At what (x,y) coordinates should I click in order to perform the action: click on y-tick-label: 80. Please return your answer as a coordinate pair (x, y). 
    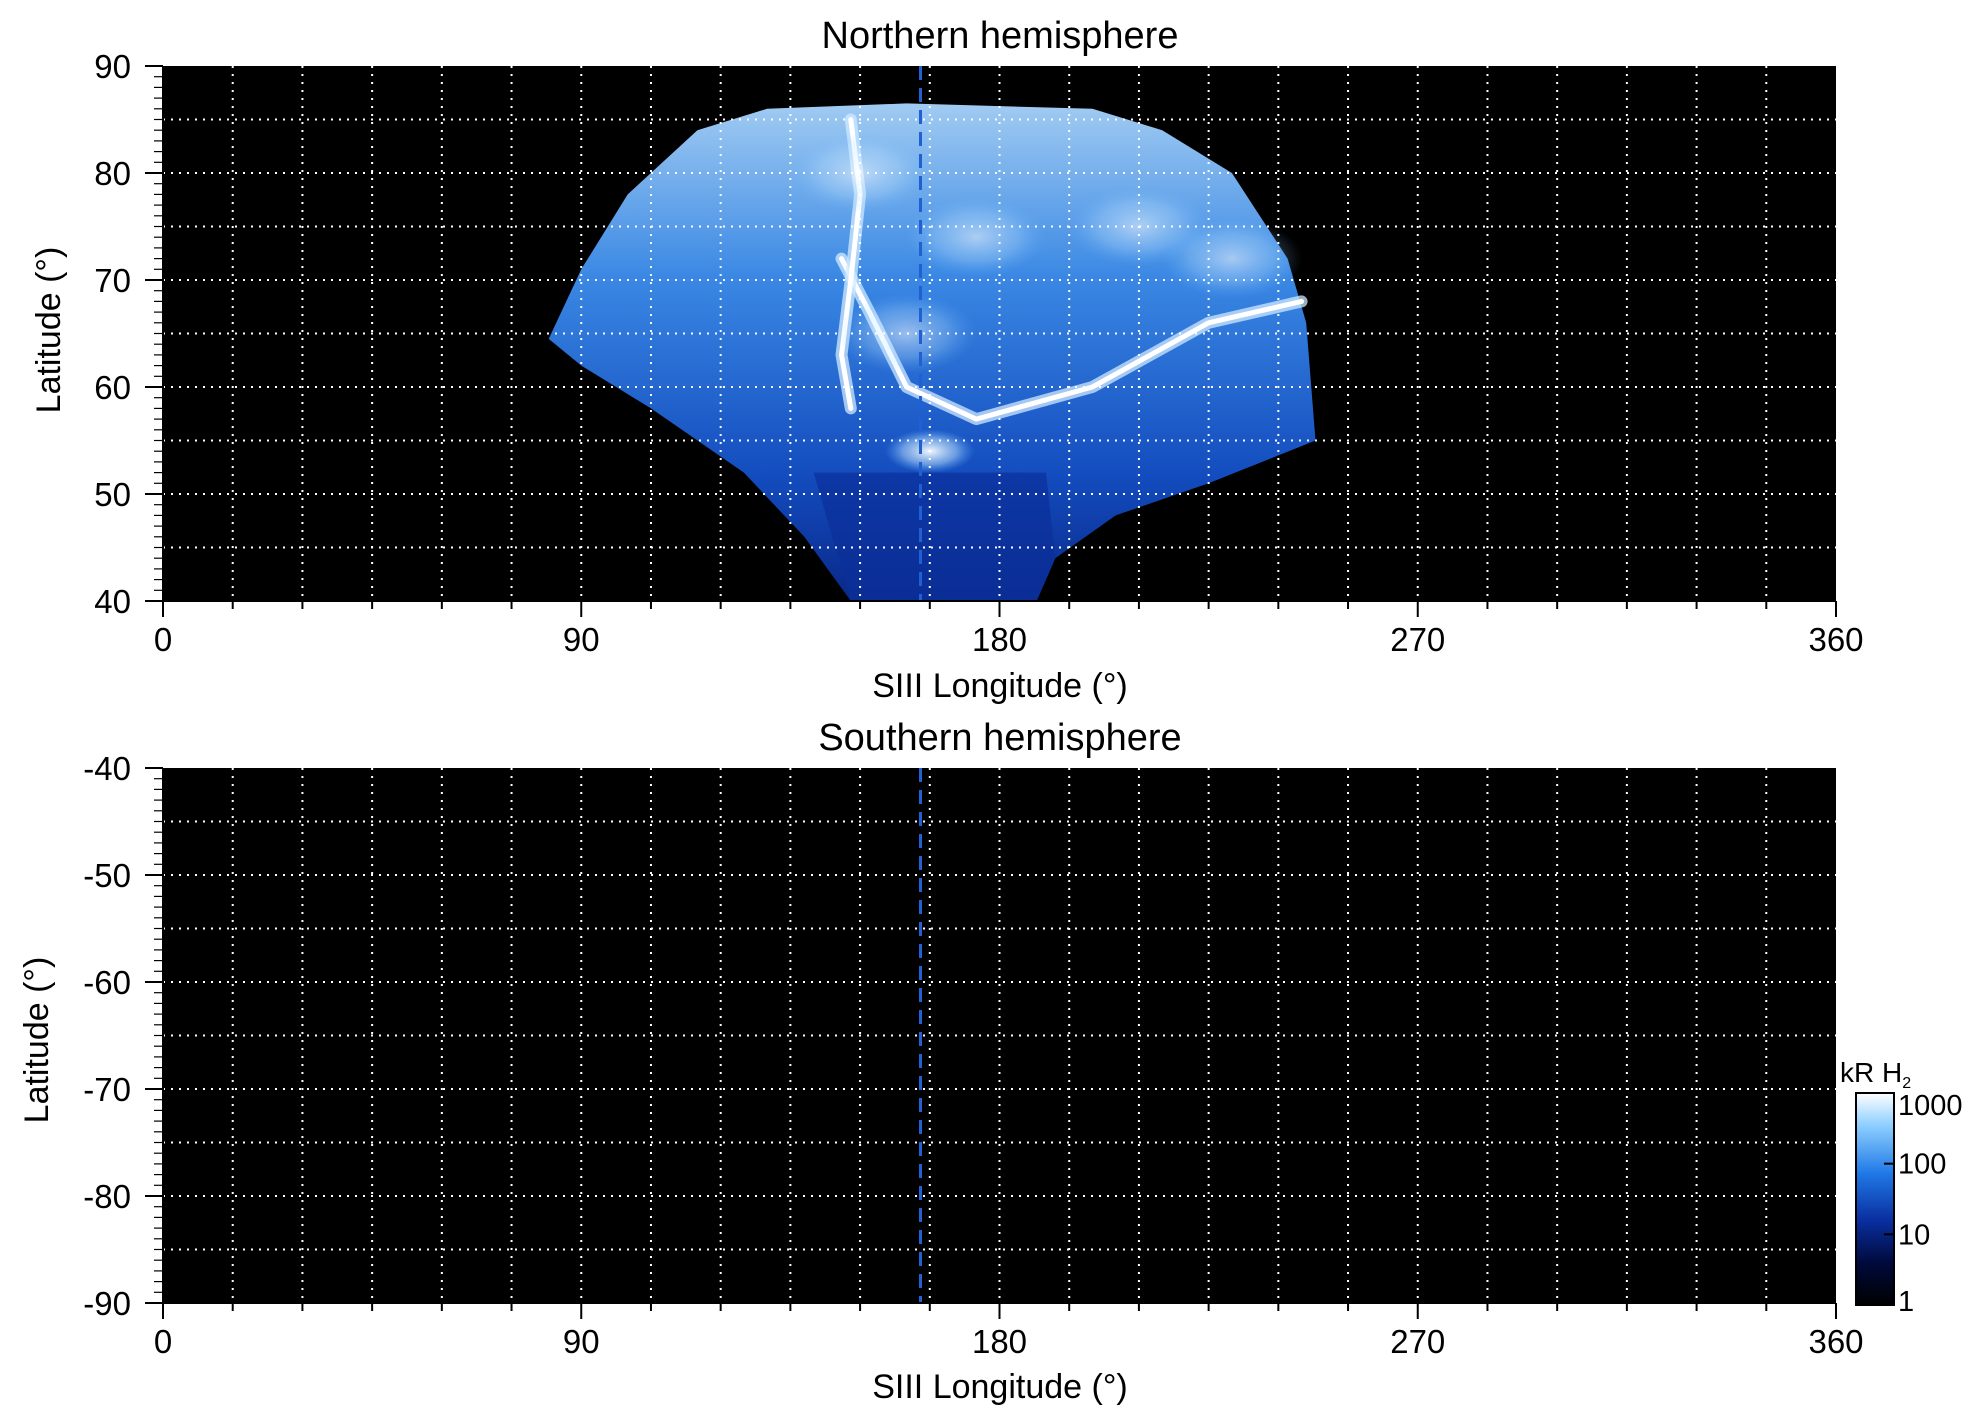
    Looking at the image, I should click on (112, 173).